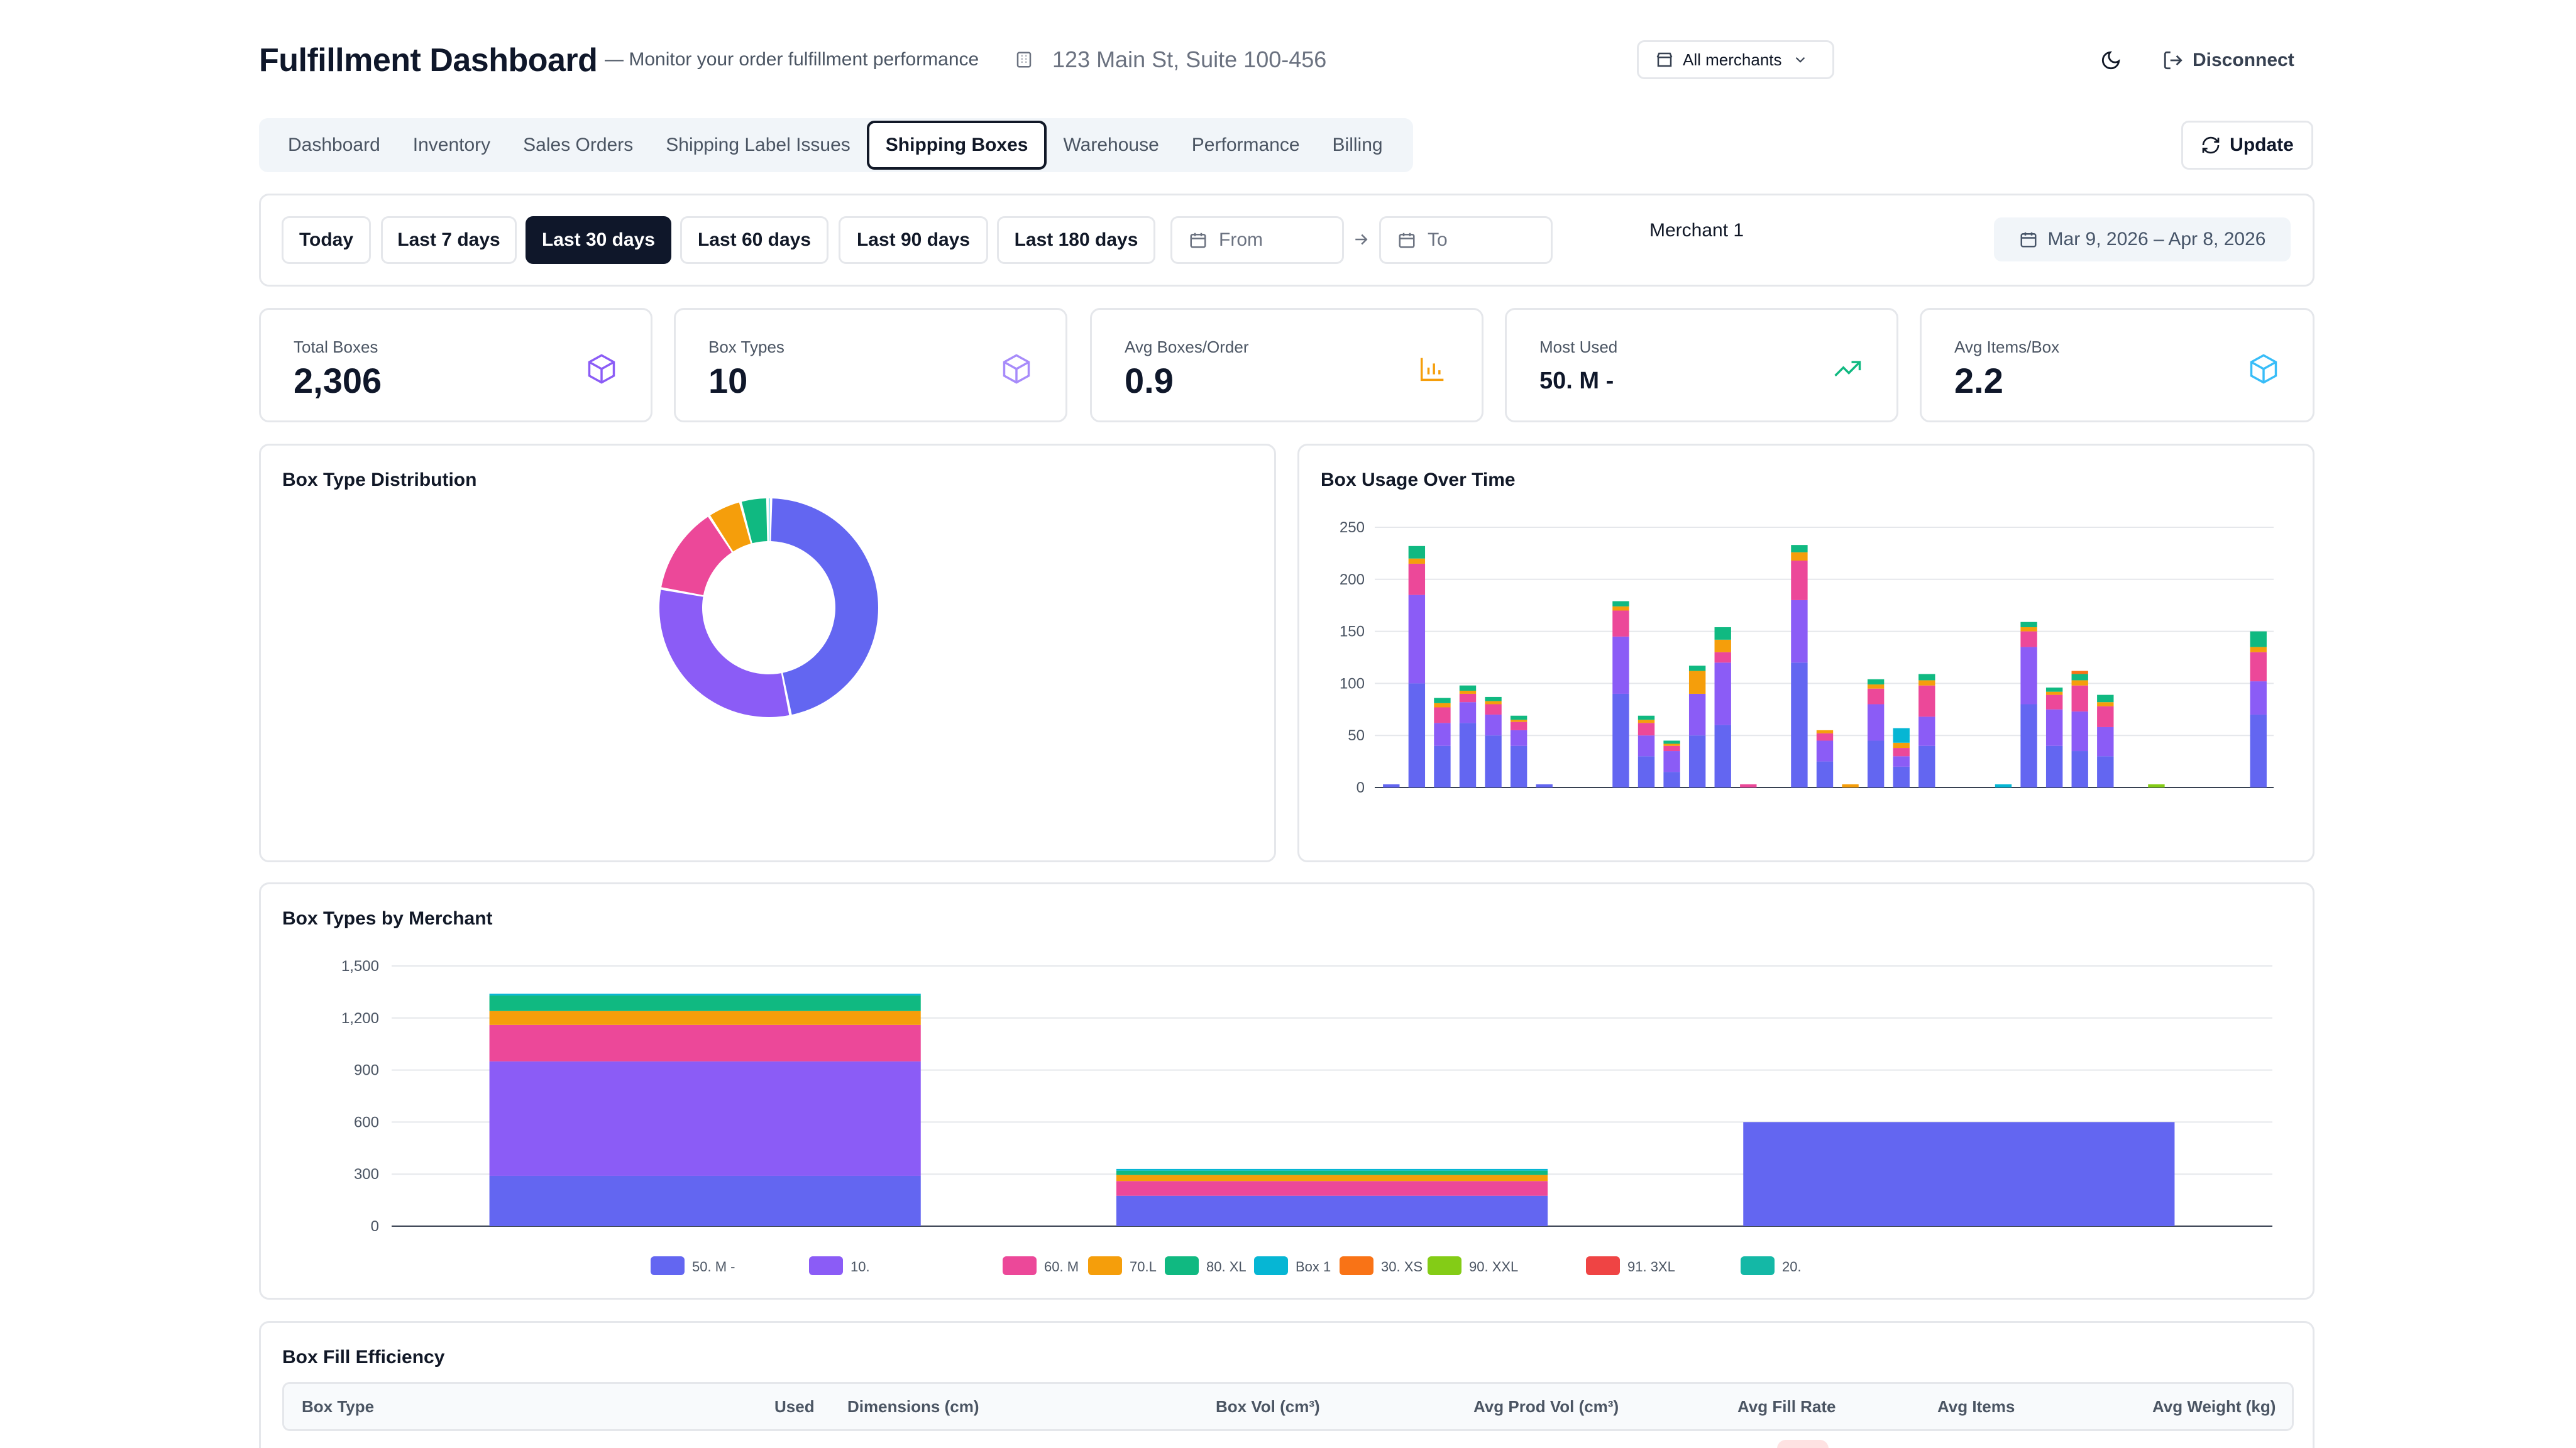 The height and width of the screenshot is (1448, 2576). Describe the element at coordinates (2143, 239) in the screenshot. I see `date-range-badge: Mar 9, 2026 – Apr 8, 2026` at that location.